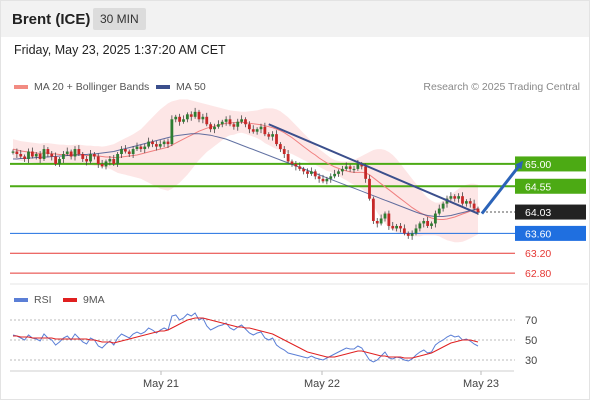 The width and height of the screenshot is (590, 400). I want to click on forecast-arrow, so click(502, 187).